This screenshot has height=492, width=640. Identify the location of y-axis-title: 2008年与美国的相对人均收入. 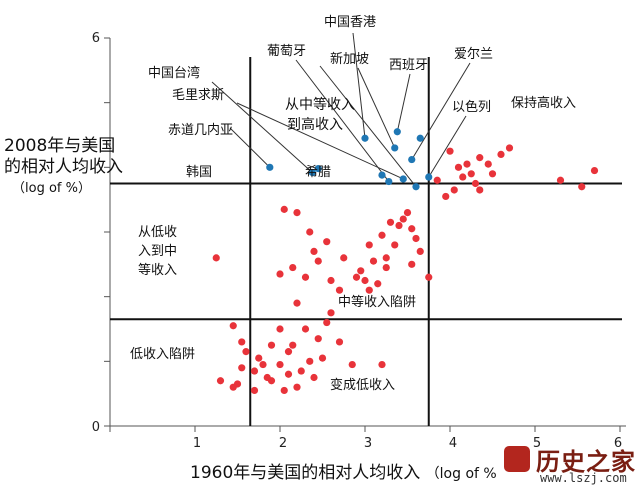
(63, 156).